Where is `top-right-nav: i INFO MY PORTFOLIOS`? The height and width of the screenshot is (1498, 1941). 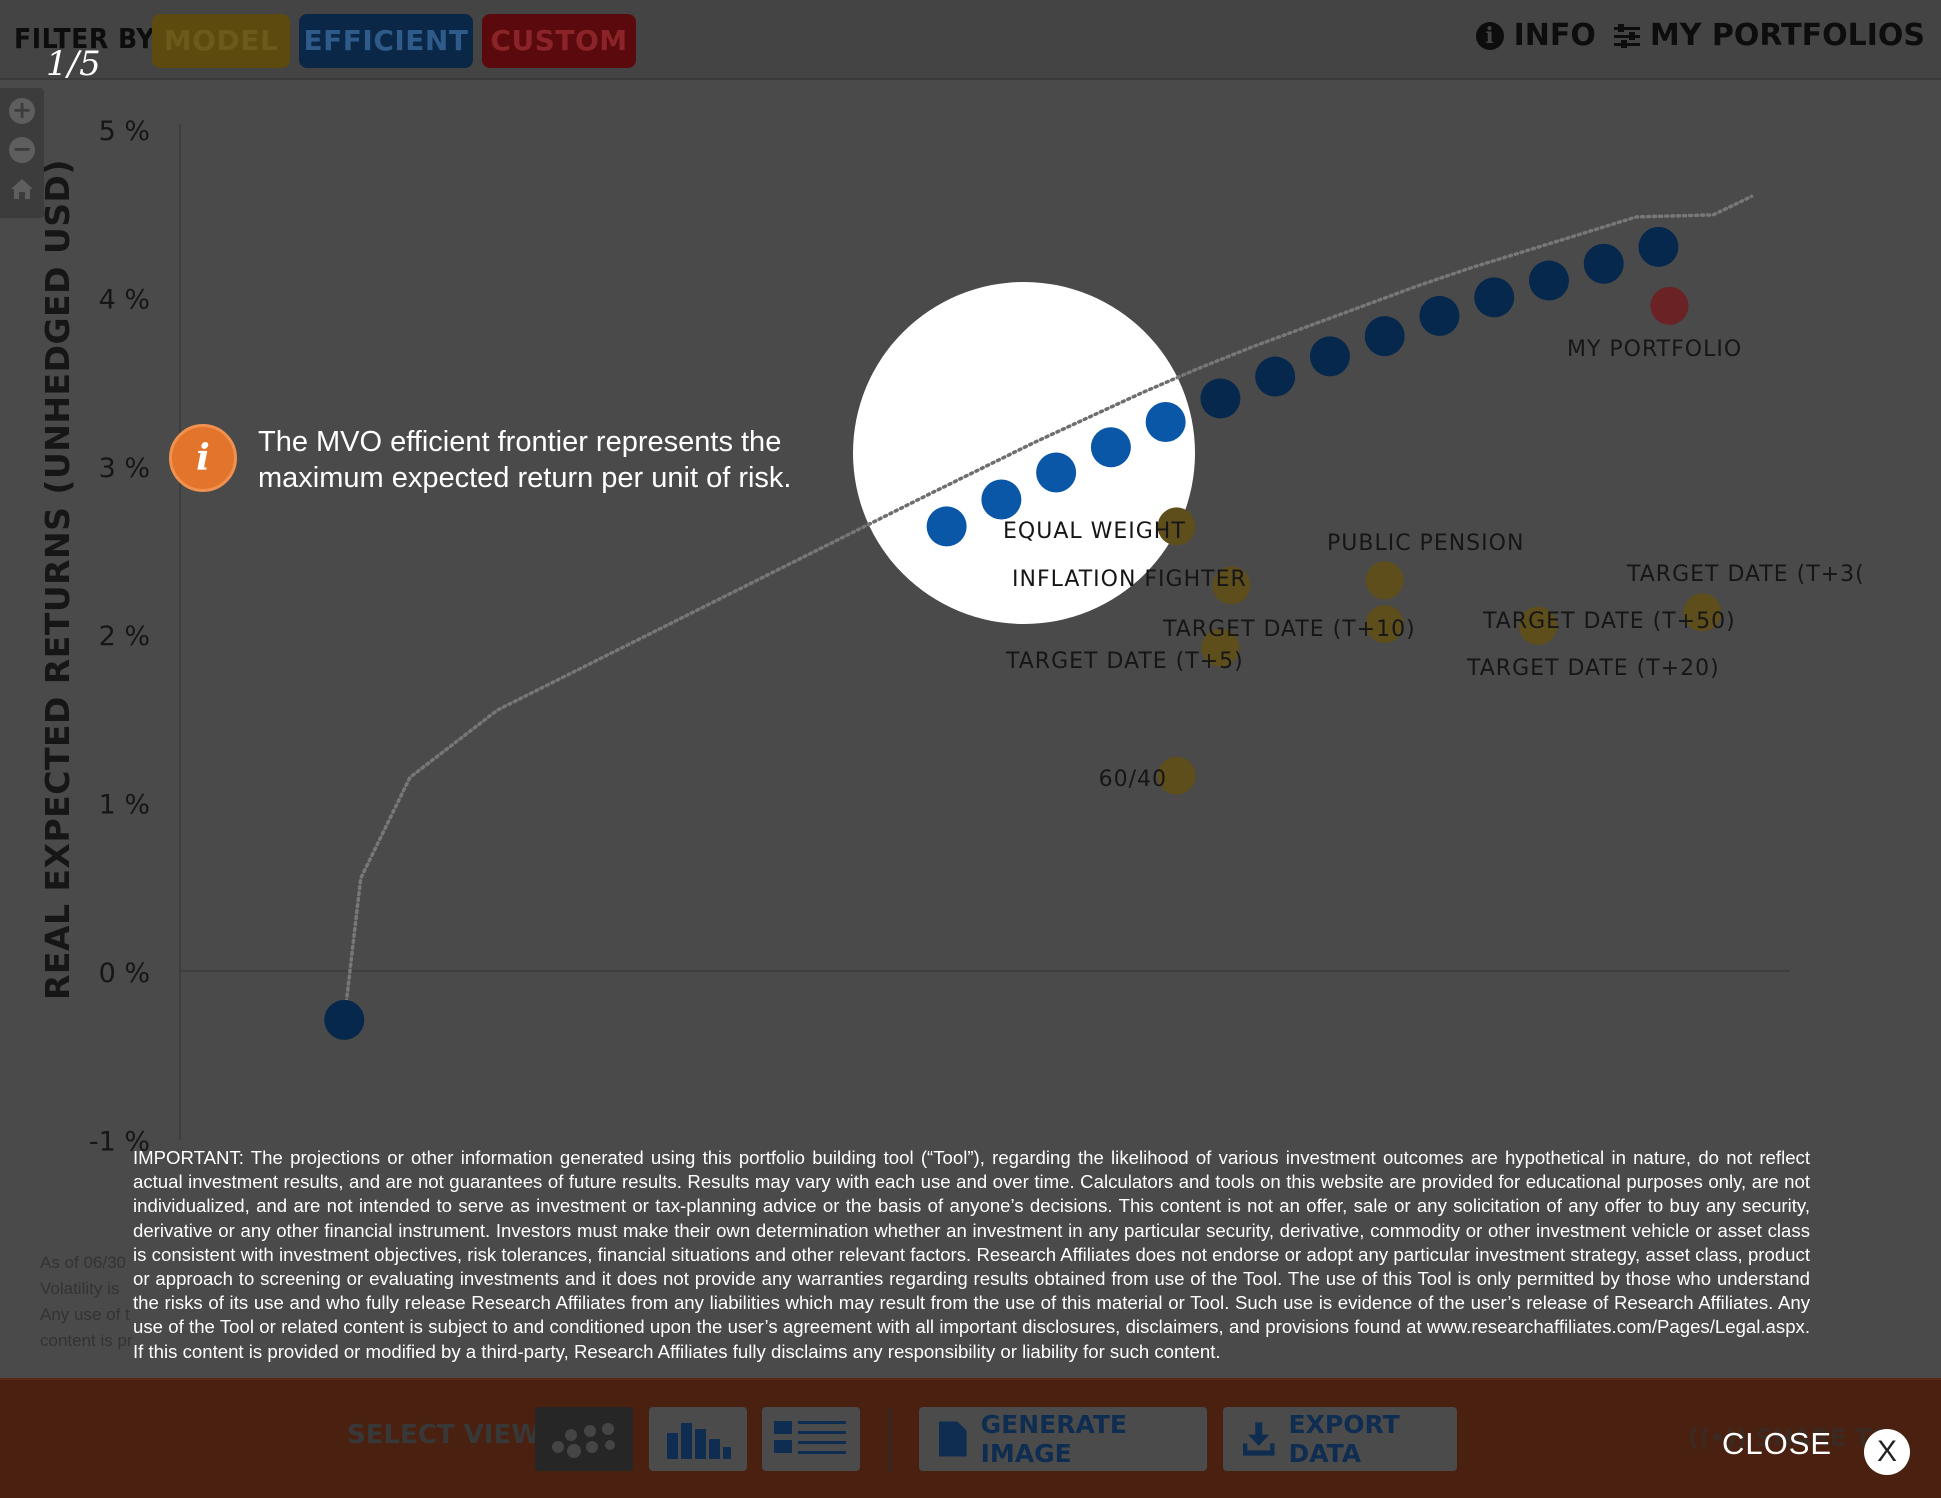 top-right-nav: i INFO MY PORTFOLIOS is located at coordinates (1700, 35).